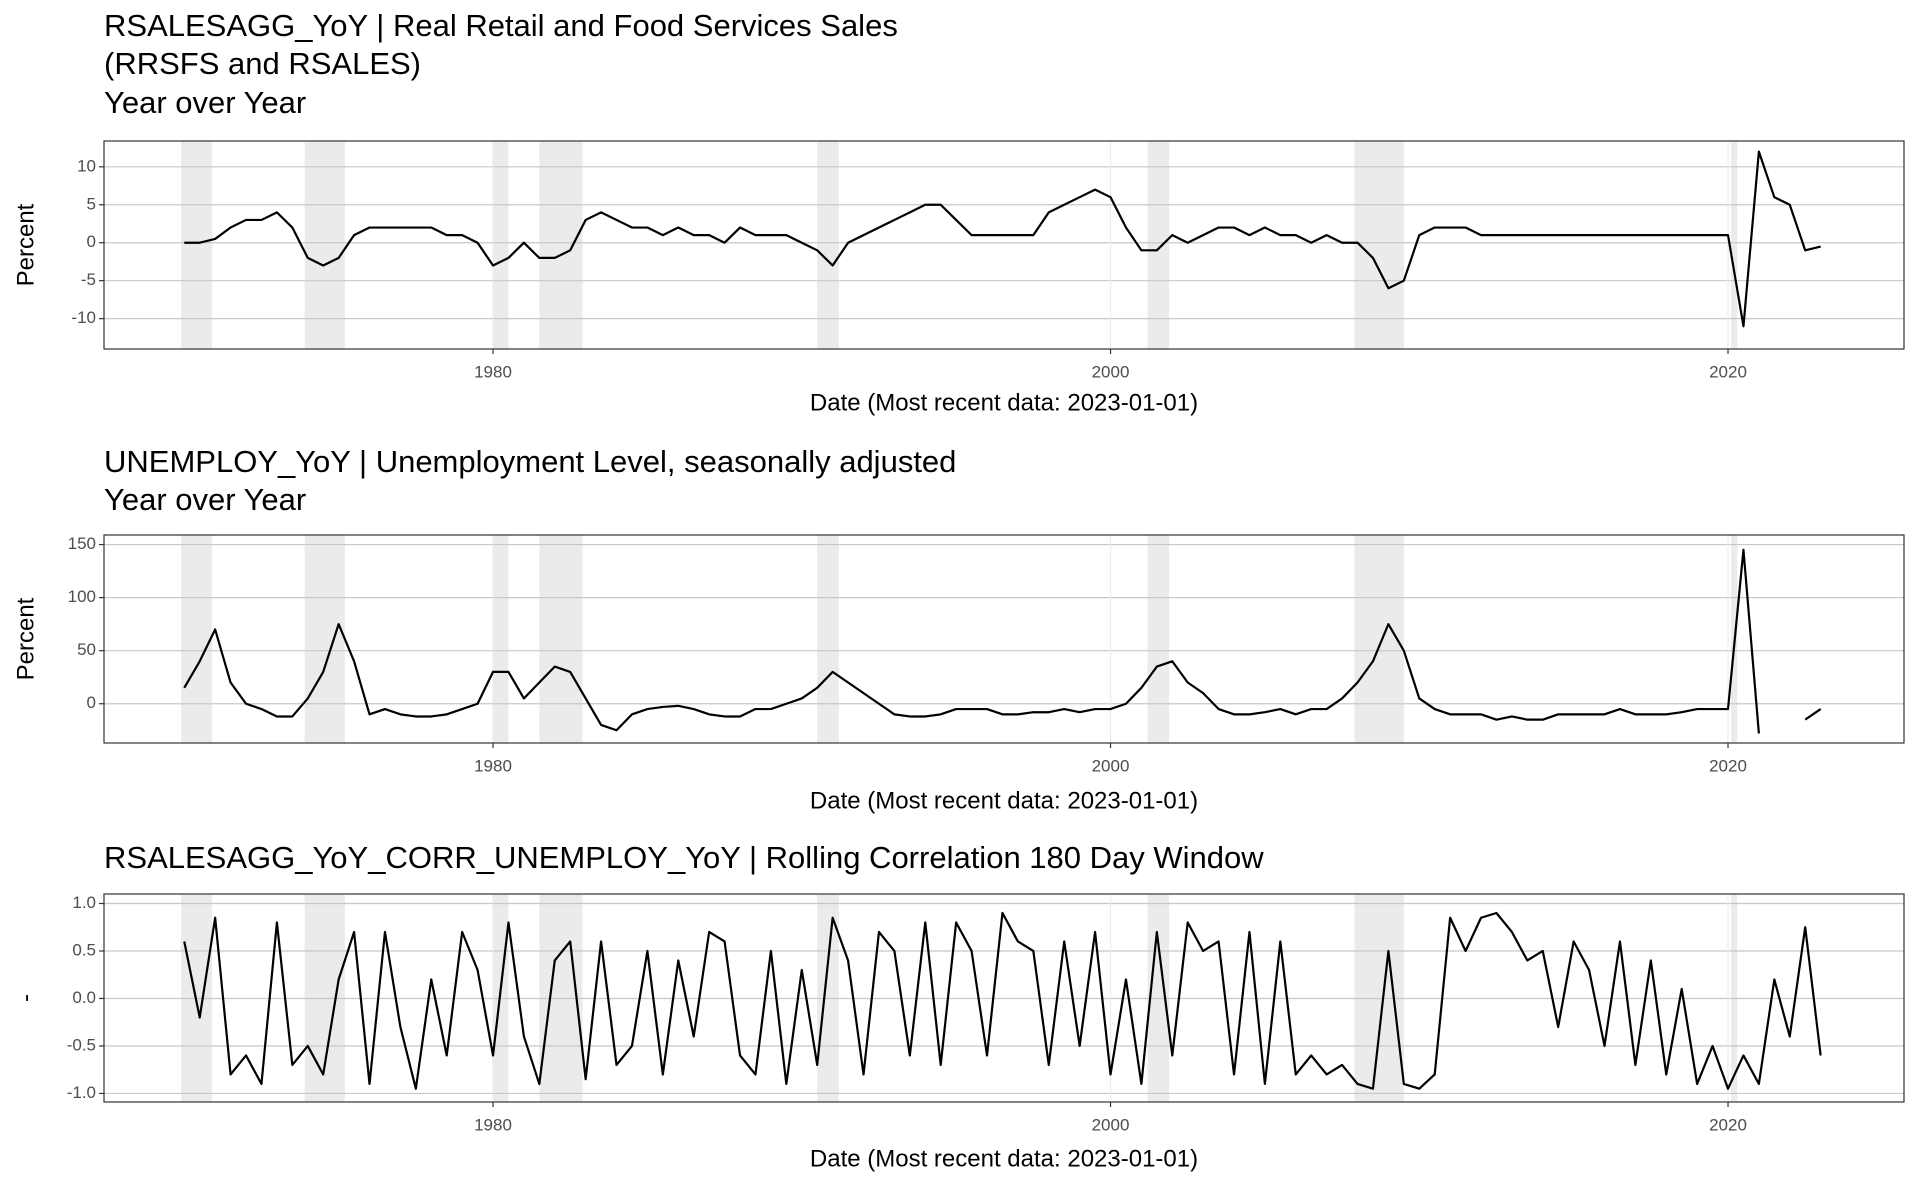 This screenshot has width=1920, height=1190. I want to click on y-tick-label: -0.5, so click(81, 1044).